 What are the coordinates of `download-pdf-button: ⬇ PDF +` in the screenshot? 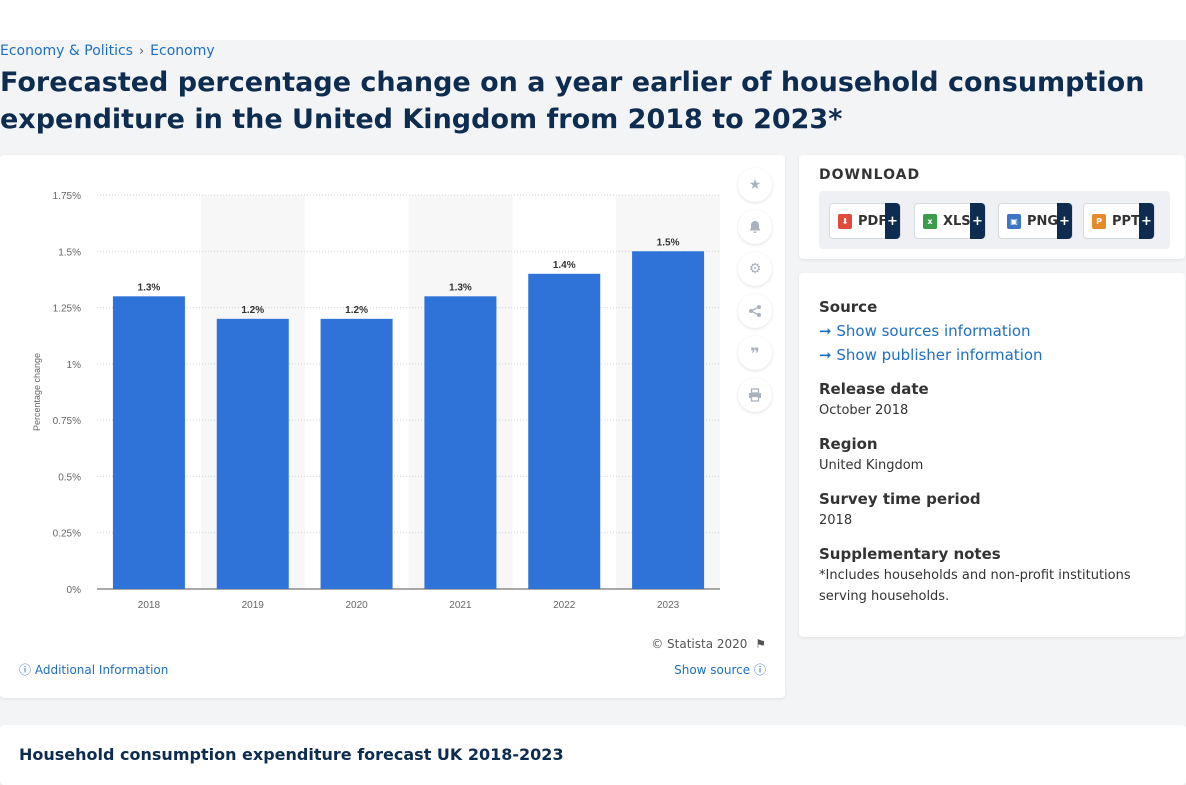 It's located at (865, 221).